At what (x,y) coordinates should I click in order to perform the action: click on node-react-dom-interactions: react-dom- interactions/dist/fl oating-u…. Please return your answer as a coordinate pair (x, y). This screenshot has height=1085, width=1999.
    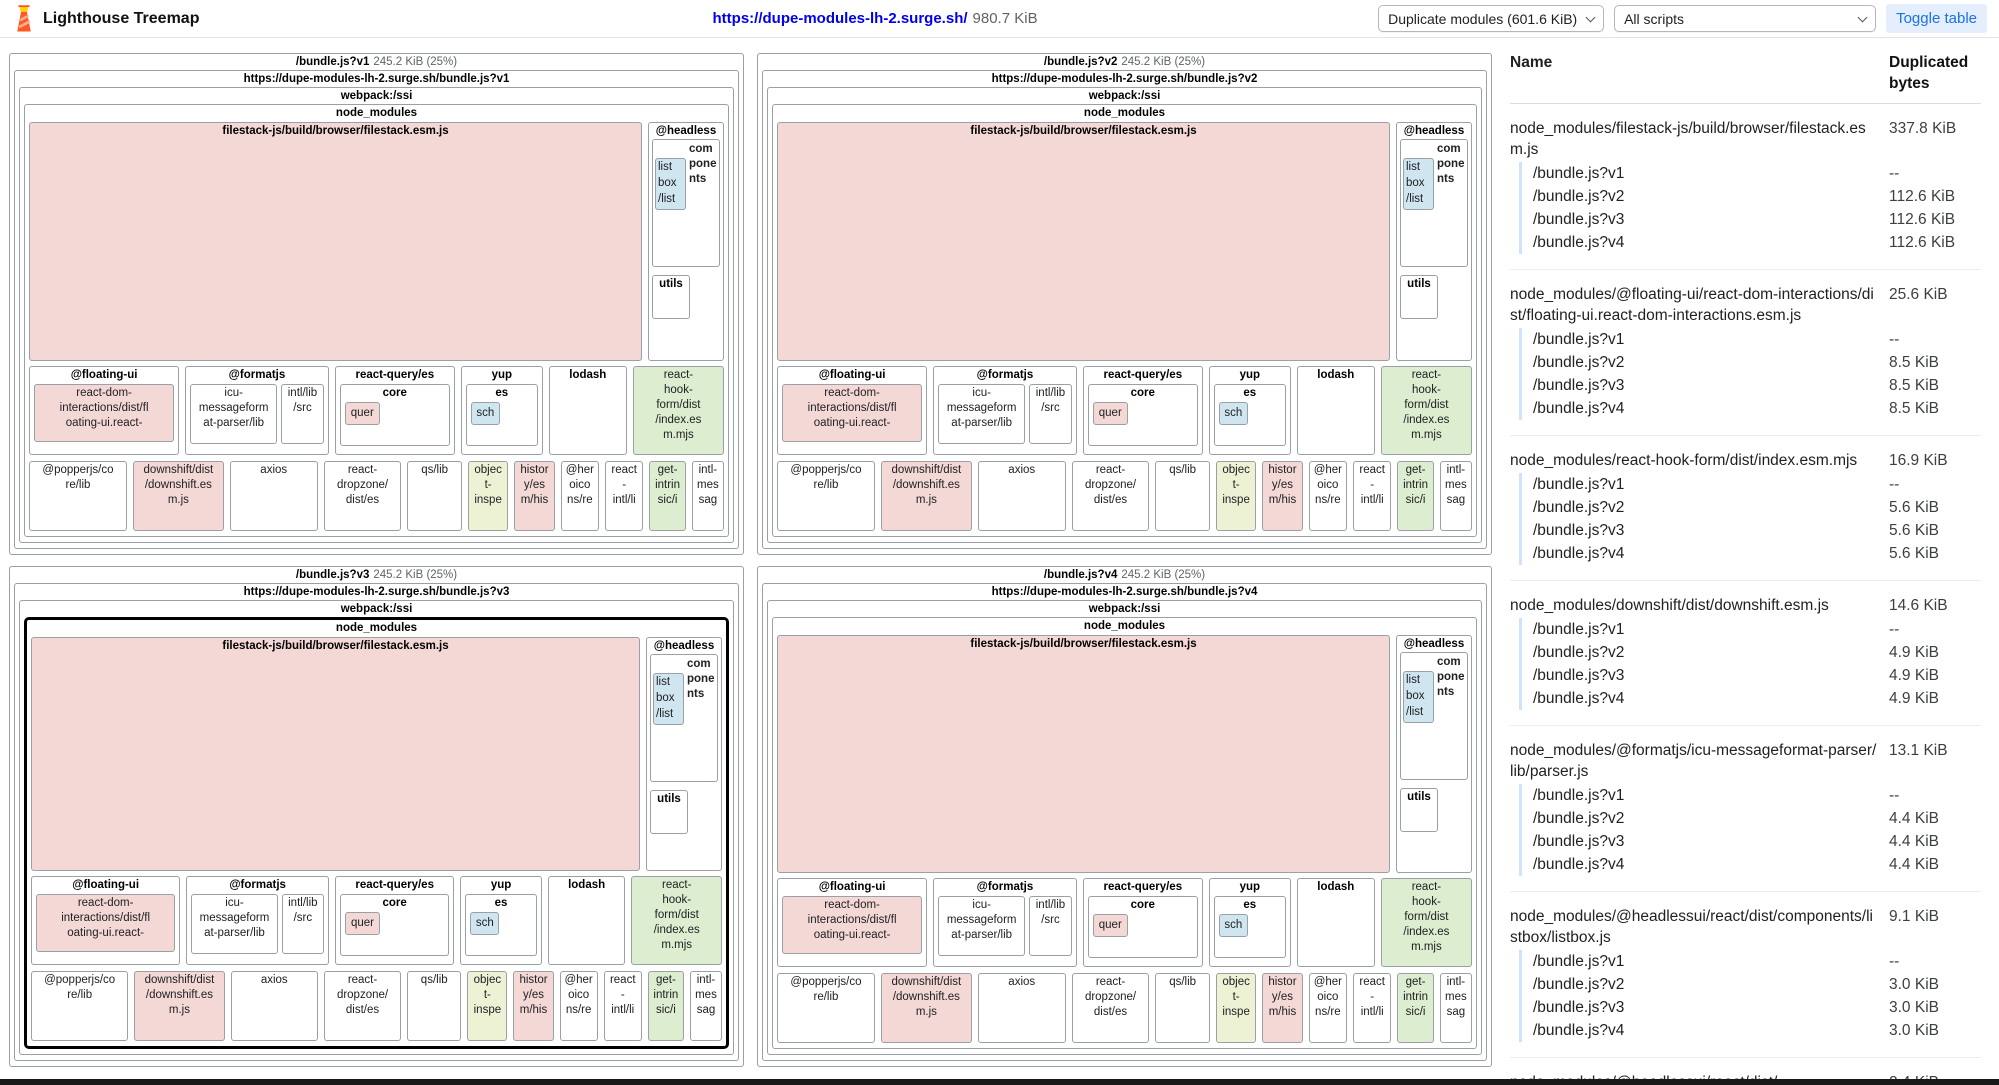
    Looking at the image, I should click on (104, 412).